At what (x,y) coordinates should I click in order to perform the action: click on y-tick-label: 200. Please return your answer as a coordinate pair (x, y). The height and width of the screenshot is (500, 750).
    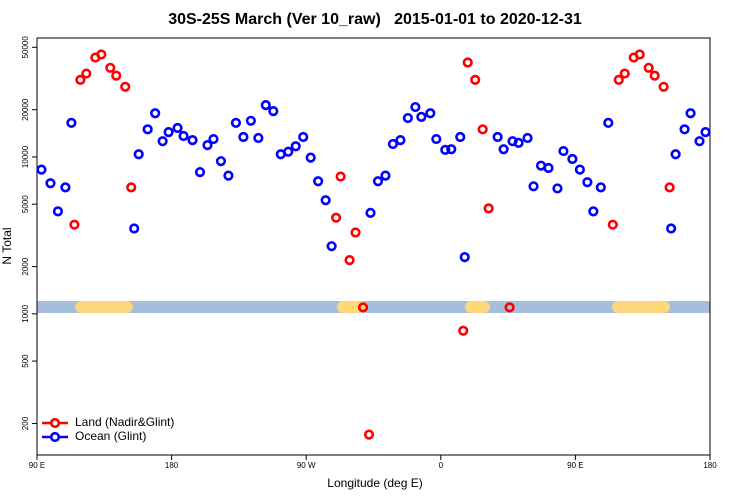
    Looking at the image, I should click on (25, 423).